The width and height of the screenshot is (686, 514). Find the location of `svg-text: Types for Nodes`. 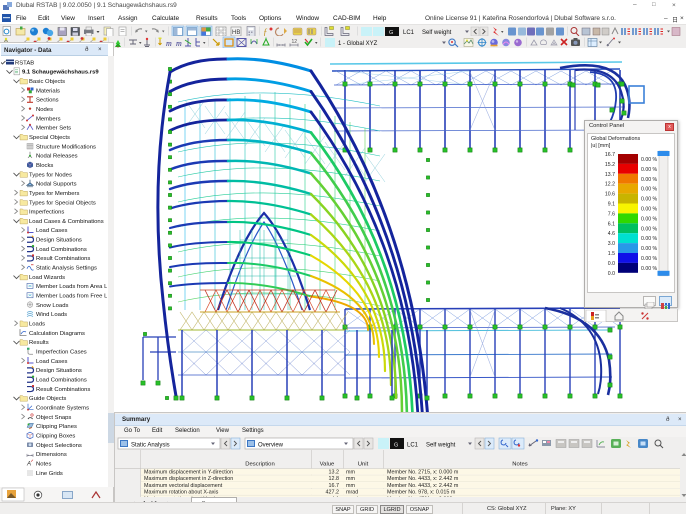

svg-text: Types for Nodes is located at coordinates (50, 175).